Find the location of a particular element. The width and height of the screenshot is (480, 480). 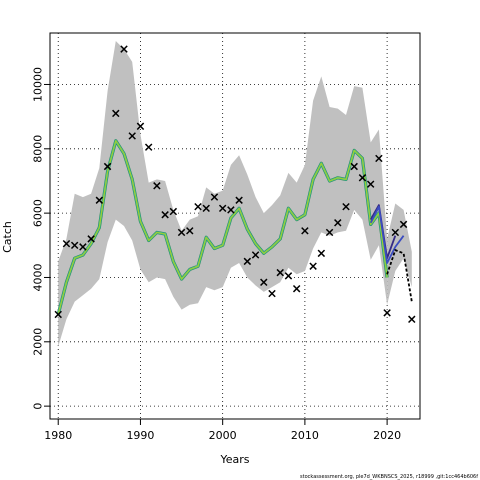

y-axis: 0 2000 4000 6000 8000 10000 is located at coordinates (41, 238).